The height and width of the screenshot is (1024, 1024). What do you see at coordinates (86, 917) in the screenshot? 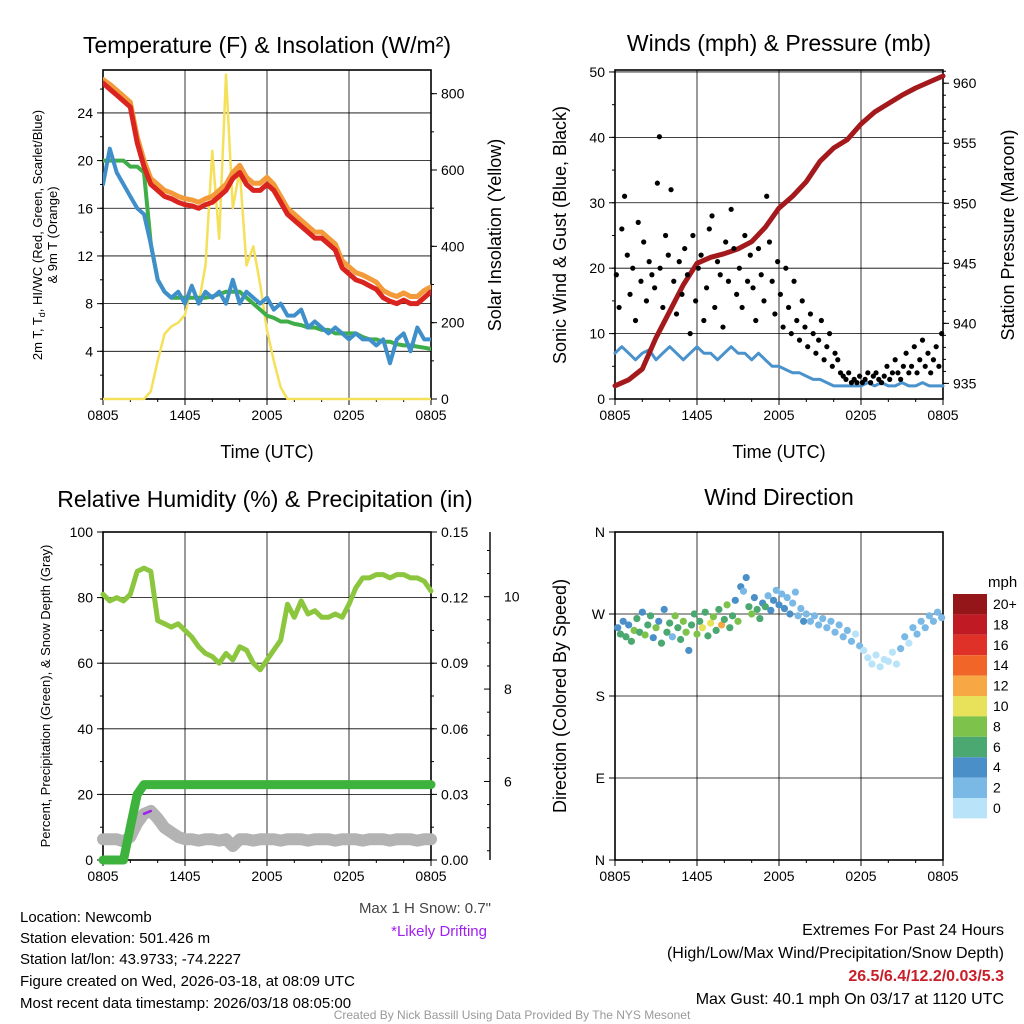
I see `station-location: Location: Newcomb` at bounding box center [86, 917].